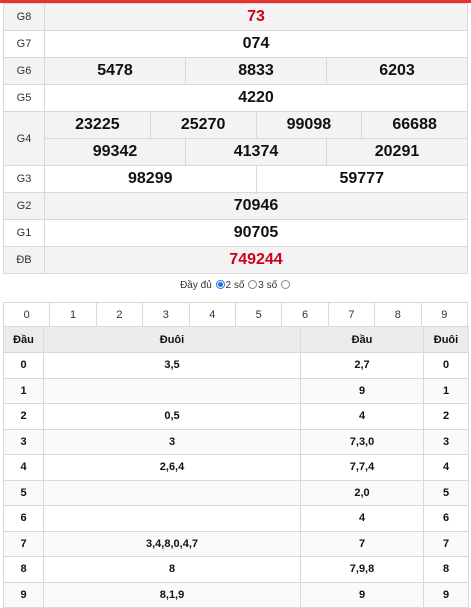 The height and width of the screenshot is (608, 471). I want to click on digit-tab: 4, so click(212, 315).